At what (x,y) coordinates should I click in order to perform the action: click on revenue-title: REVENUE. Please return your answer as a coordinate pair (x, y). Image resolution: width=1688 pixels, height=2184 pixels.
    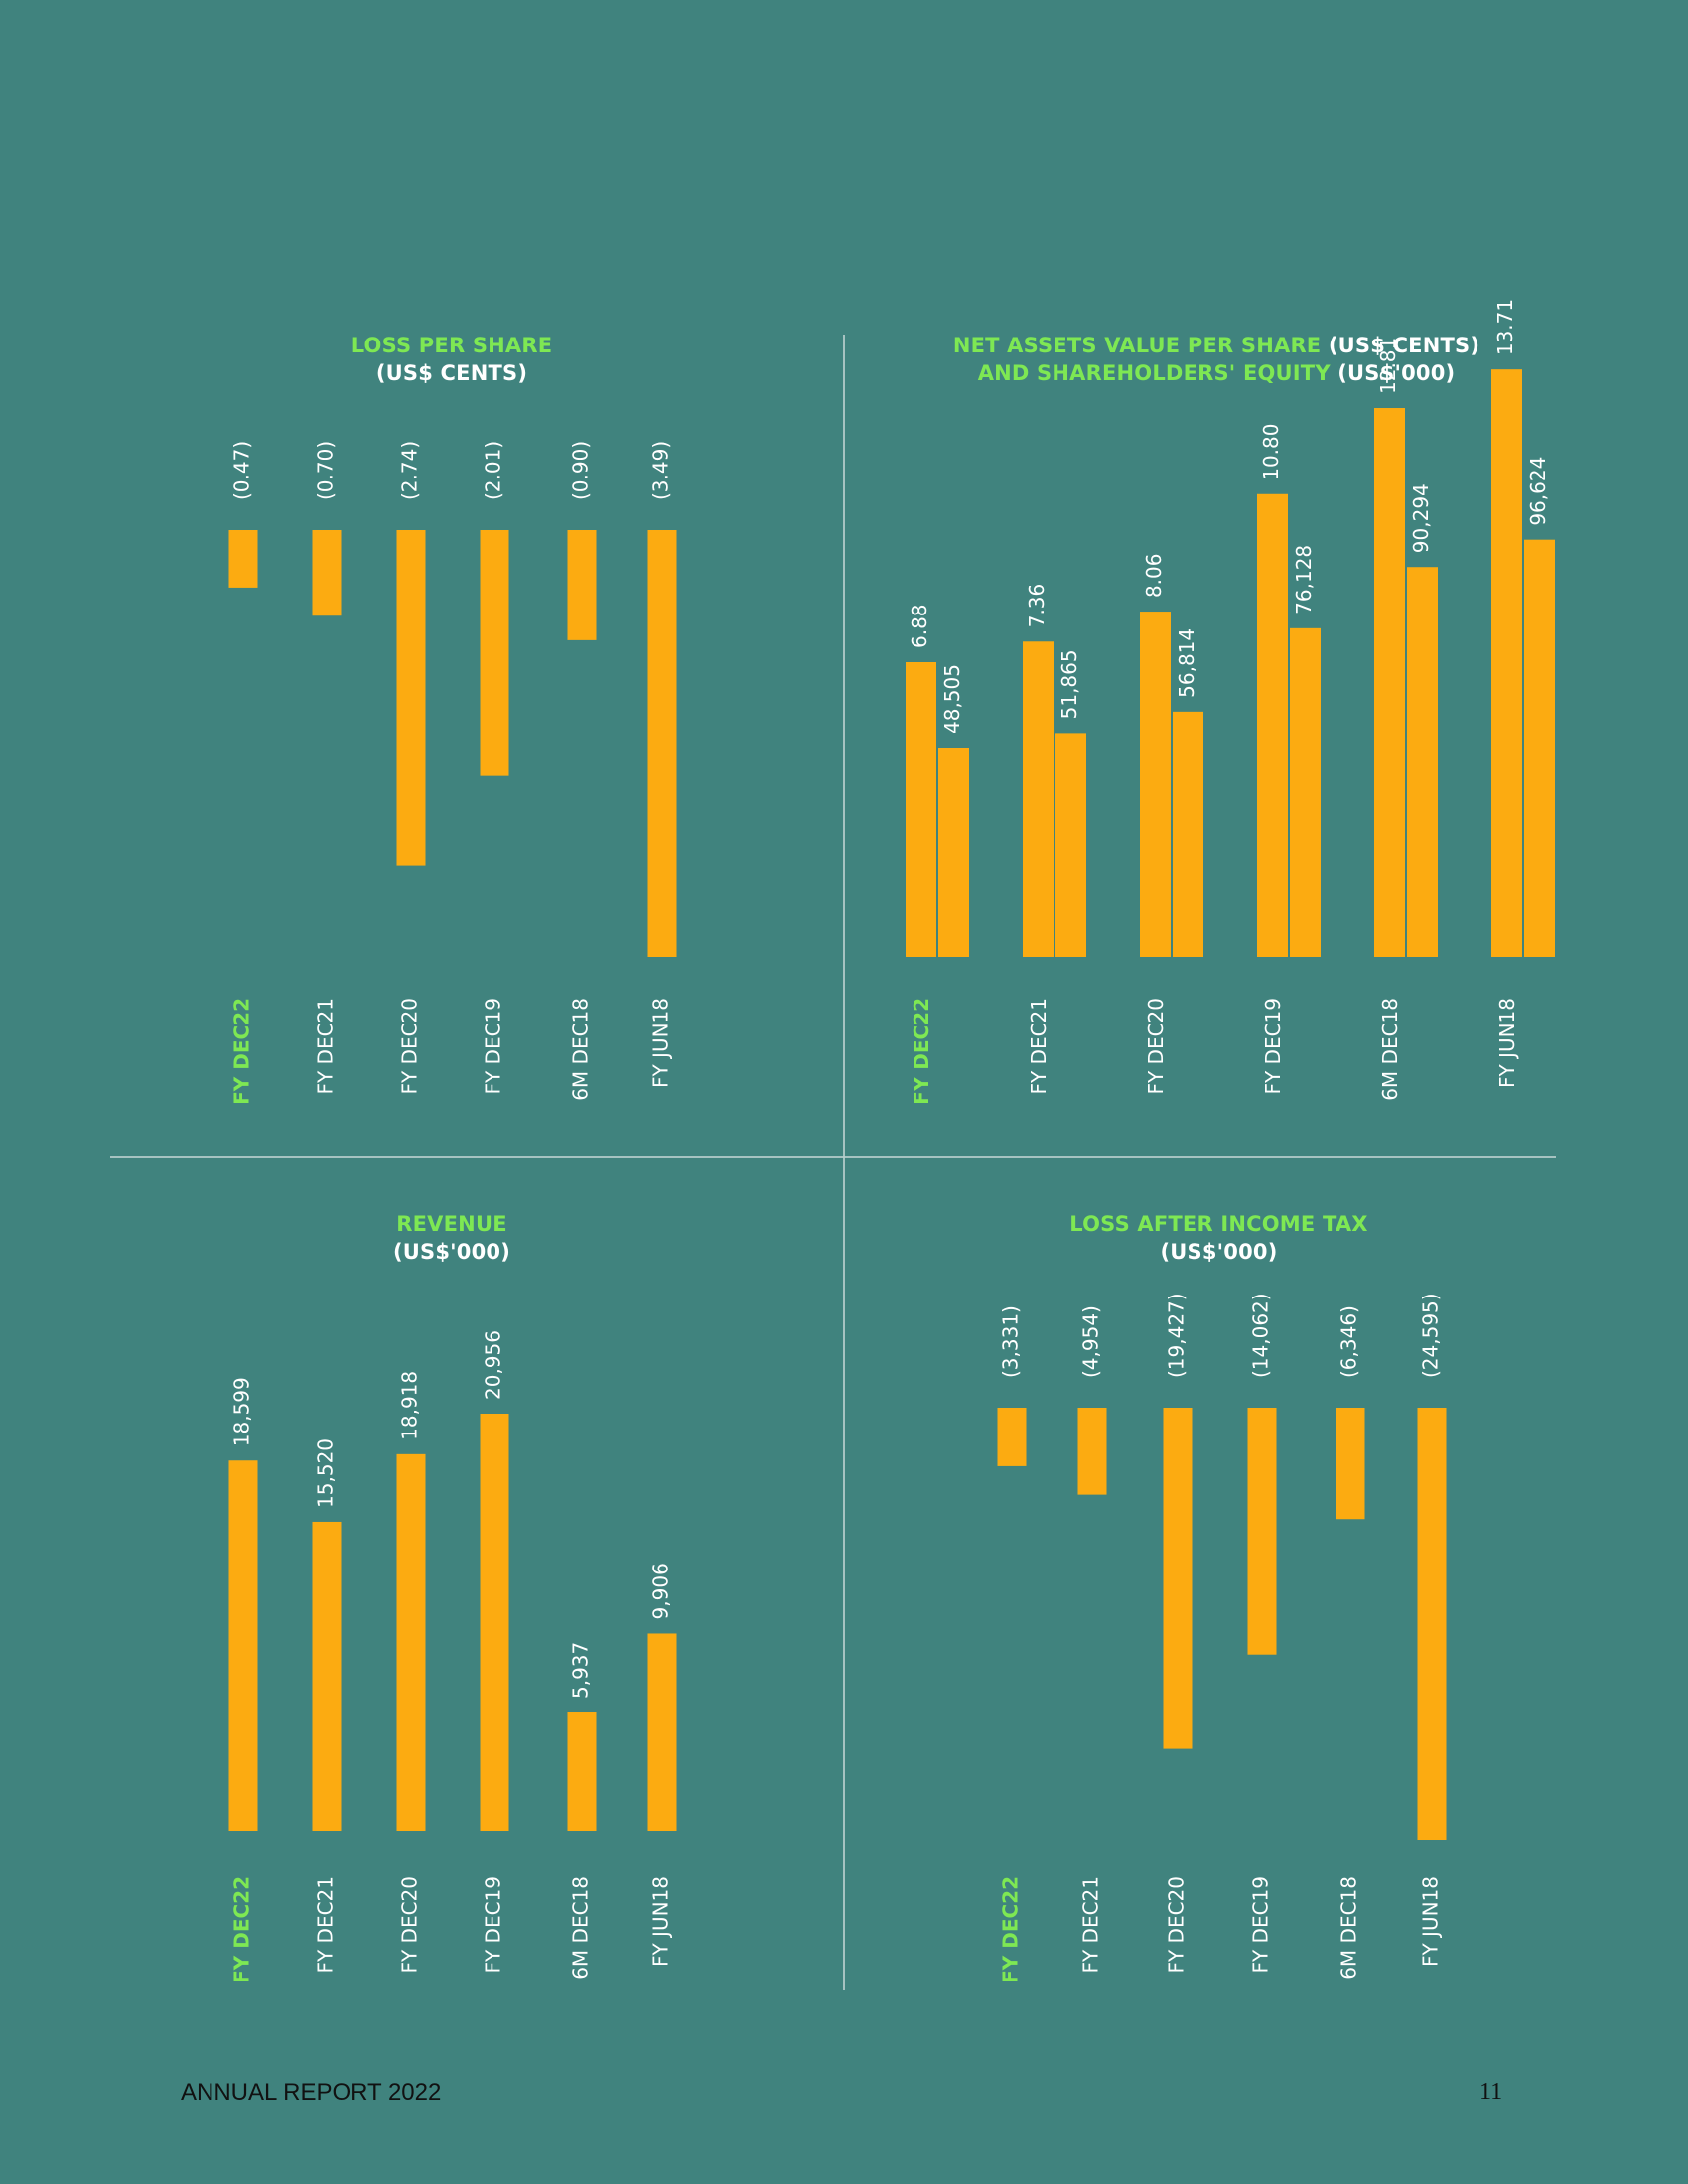
    Looking at the image, I should click on (451, 1224).